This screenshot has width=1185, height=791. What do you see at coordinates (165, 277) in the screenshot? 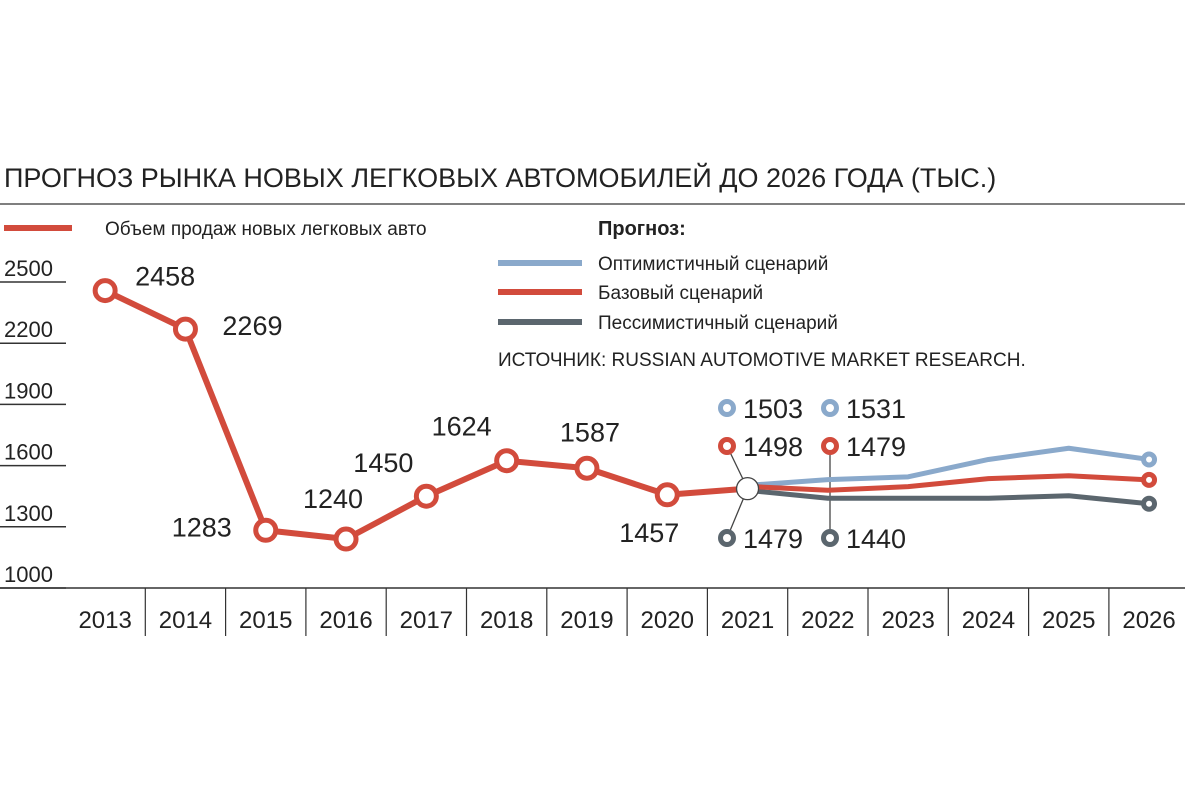
I see `data-label: 2458` at bounding box center [165, 277].